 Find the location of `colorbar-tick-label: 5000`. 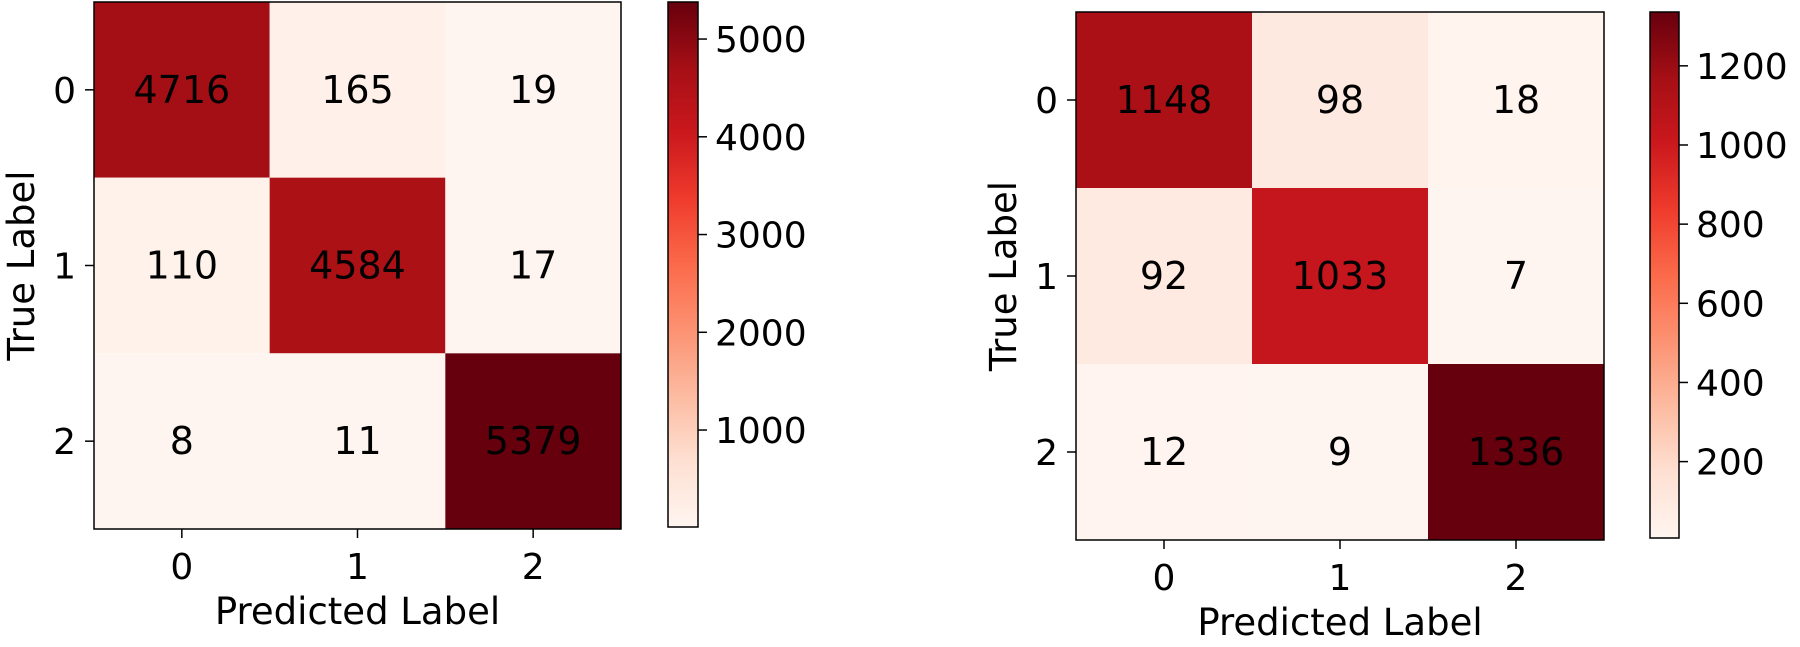

colorbar-tick-label: 5000 is located at coordinates (761, 40).